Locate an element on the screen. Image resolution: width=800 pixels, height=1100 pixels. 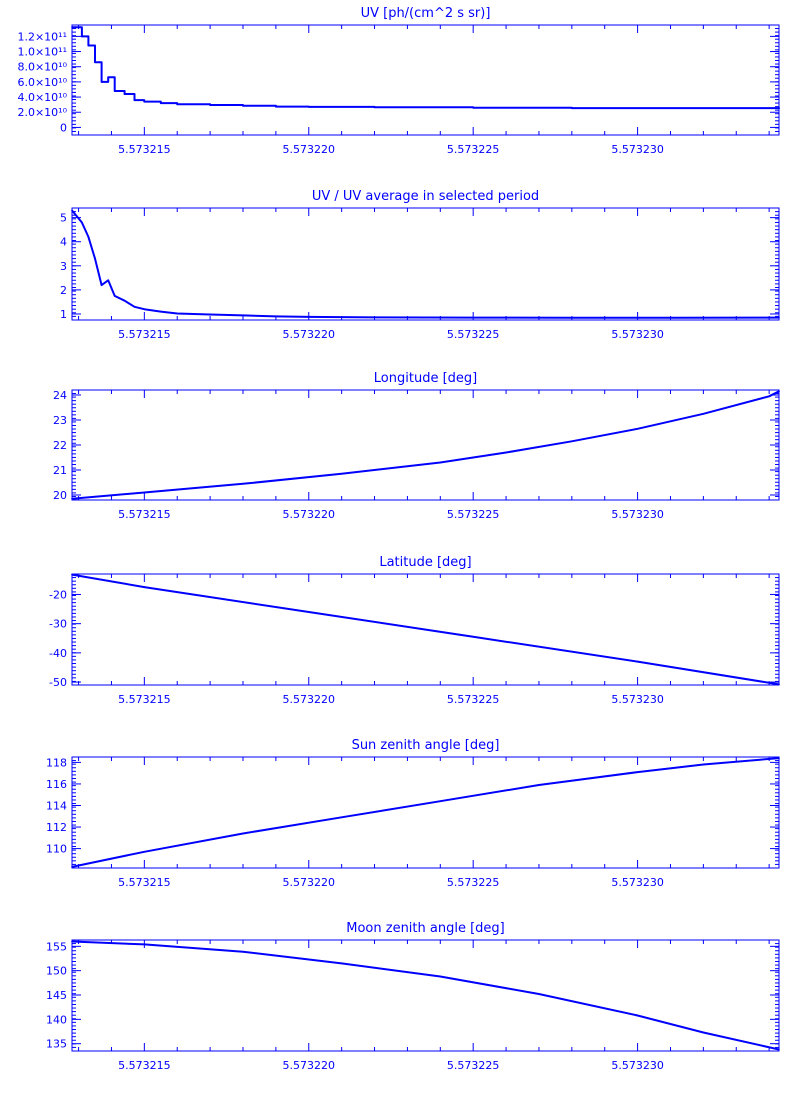
chart-title: Sun zenith angle [deg] is located at coordinates (426, 745).